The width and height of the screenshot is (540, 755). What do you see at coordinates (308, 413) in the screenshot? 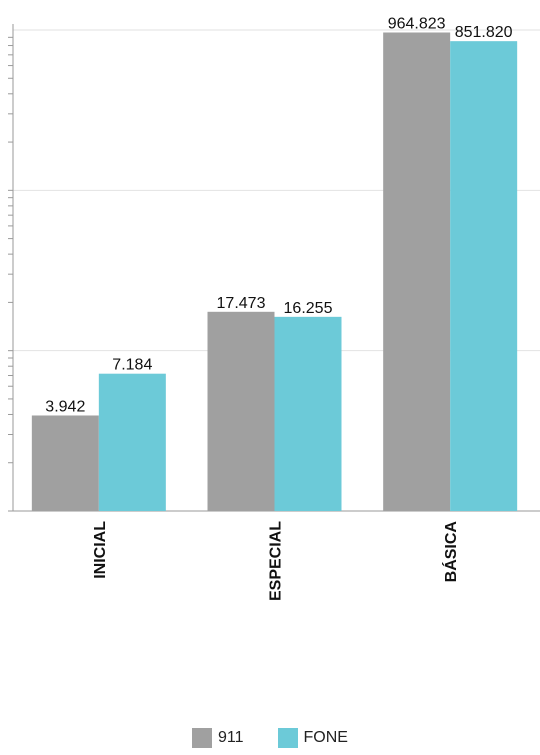
I see `bar-fone-especial` at bounding box center [308, 413].